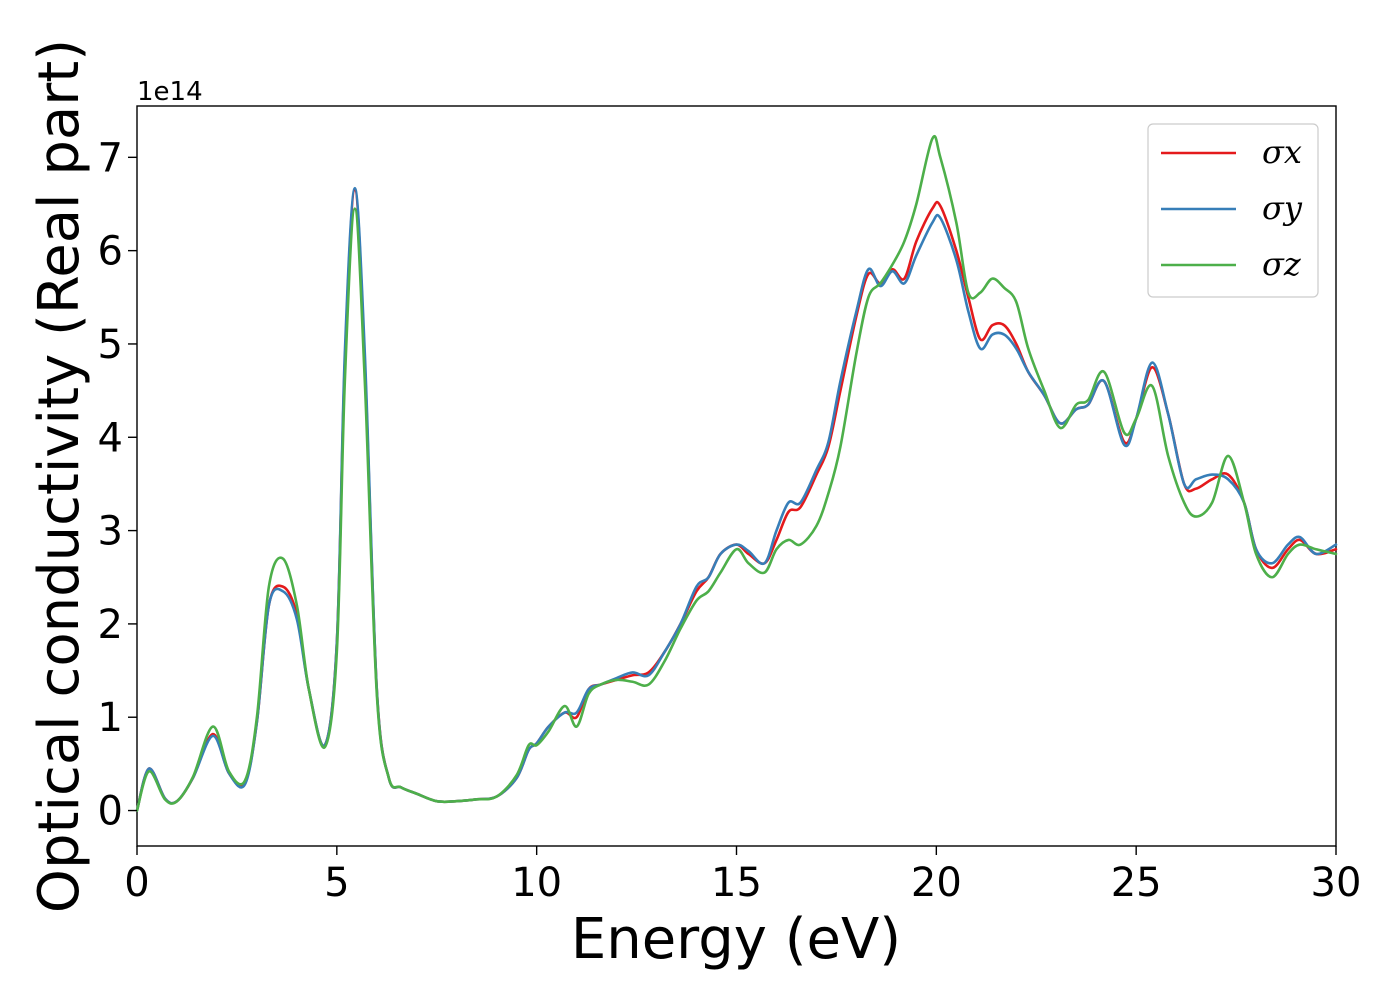 This screenshot has width=1400, height=1005. What do you see at coordinates (59, 476) in the screenshot?
I see `y-axis-title: Optical conductivity (Real part)` at bounding box center [59, 476].